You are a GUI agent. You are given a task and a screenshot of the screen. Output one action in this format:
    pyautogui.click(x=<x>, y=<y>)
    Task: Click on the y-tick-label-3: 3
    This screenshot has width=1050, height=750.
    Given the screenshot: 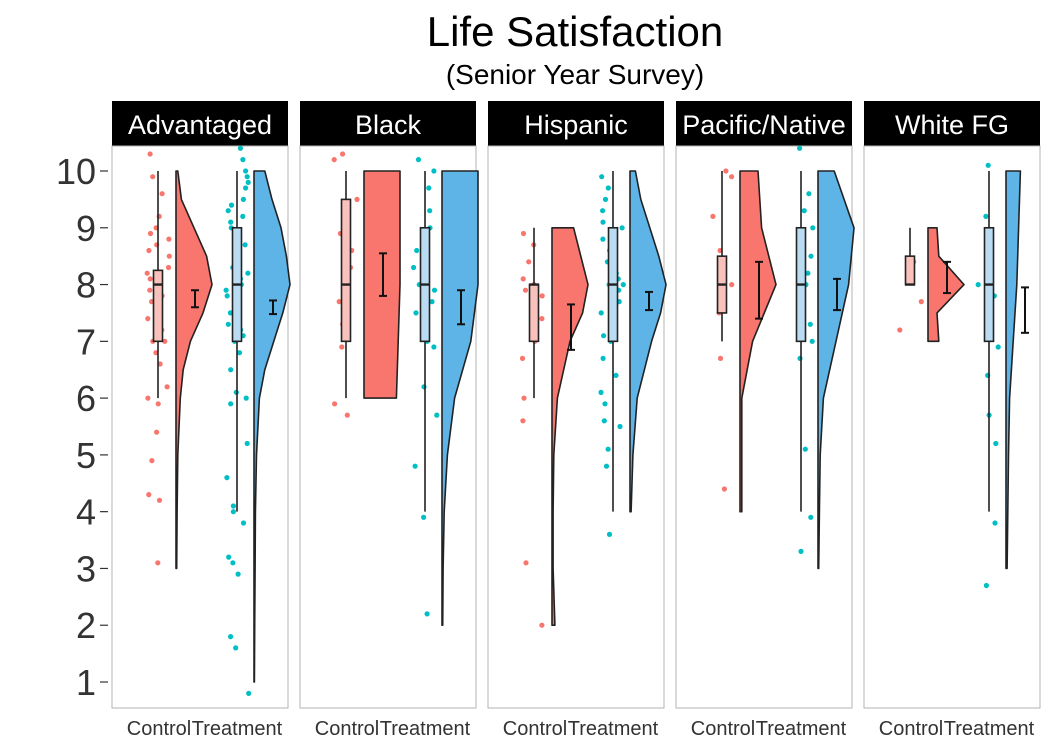 What is the action you would take?
    pyautogui.click(x=86, y=568)
    